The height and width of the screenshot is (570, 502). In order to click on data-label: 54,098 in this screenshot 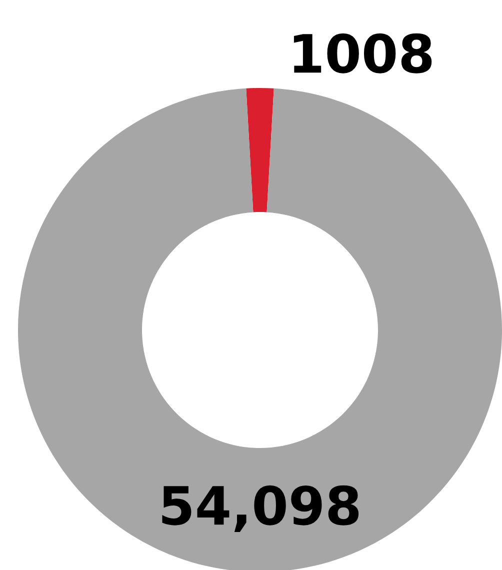, I will do `click(260, 508)`.